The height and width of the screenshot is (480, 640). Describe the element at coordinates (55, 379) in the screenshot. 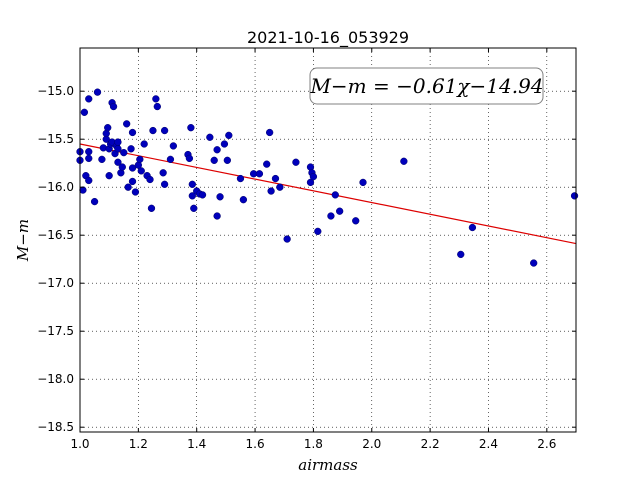

I see `y-tick-label: −18.0` at that location.